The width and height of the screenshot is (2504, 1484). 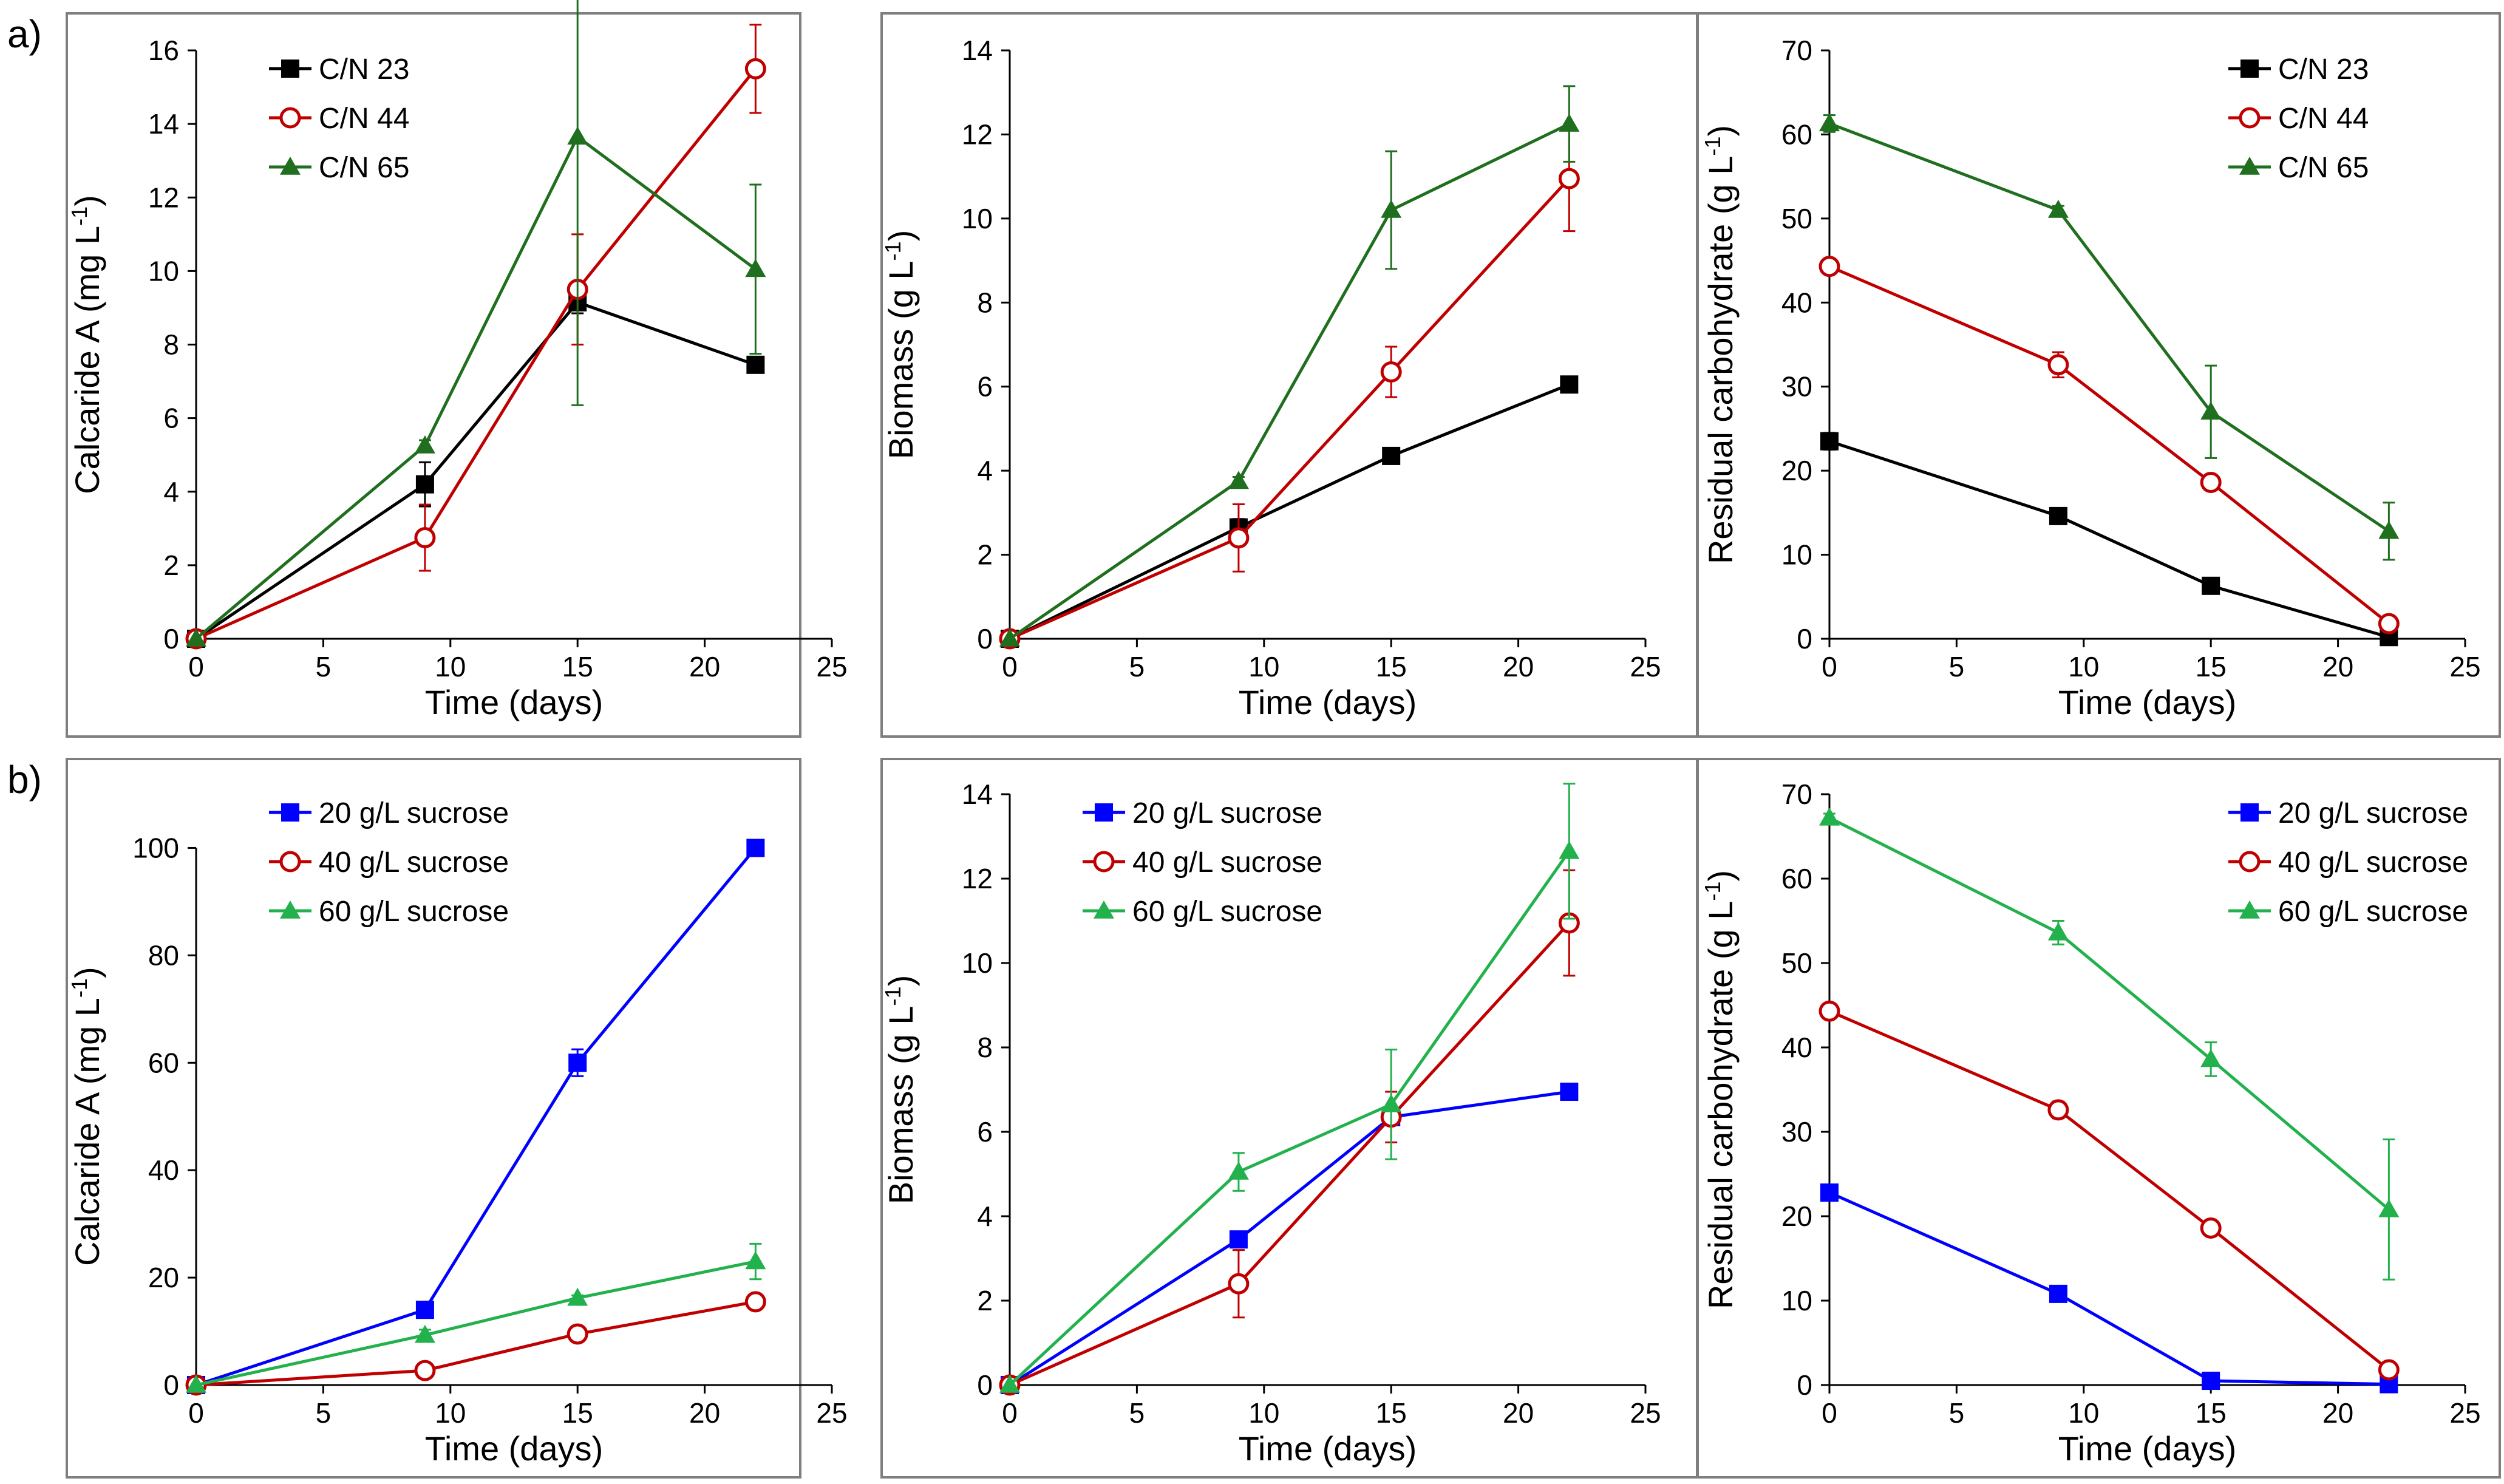 What do you see at coordinates (900, 344) in the screenshot?
I see `y-axis-label: Biomass (g L-1)` at bounding box center [900, 344].